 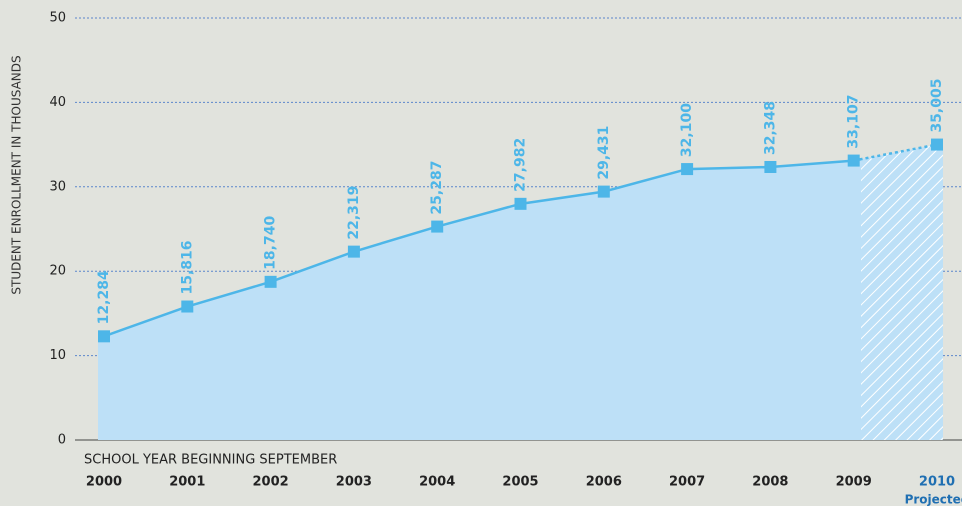 I want to click on x-tick-label: 2005, so click(x=520, y=482).